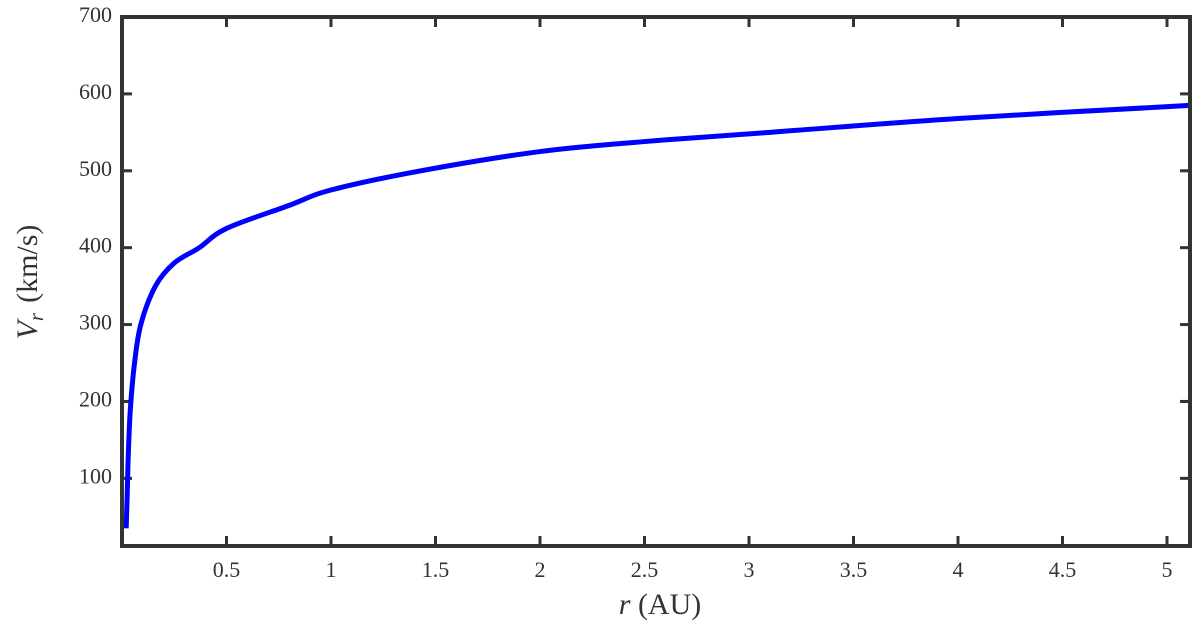 This screenshot has height=631, width=1200. What do you see at coordinates (27, 328) in the screenshot?
I see `y-symbol: V` at bounding box center [27, 328].